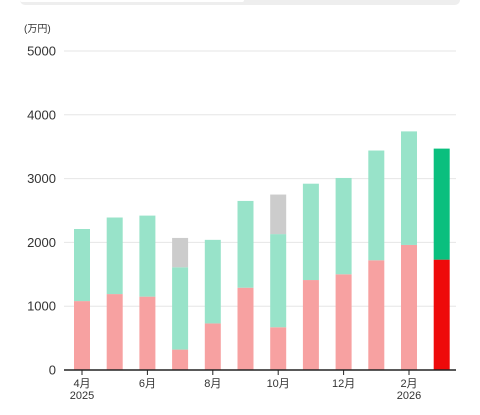 The image size is (480, 415). I want to click on y-tick-label: 4000, so click(41, 114).